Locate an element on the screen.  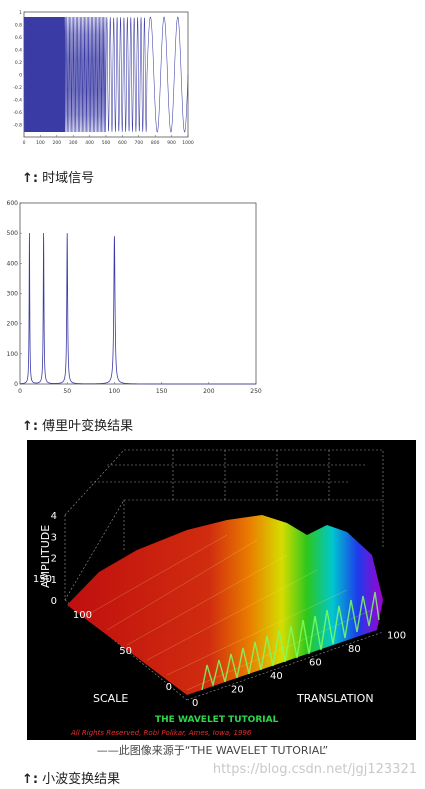
scale-tick-label: 150 is located at coordinates (42, 579).